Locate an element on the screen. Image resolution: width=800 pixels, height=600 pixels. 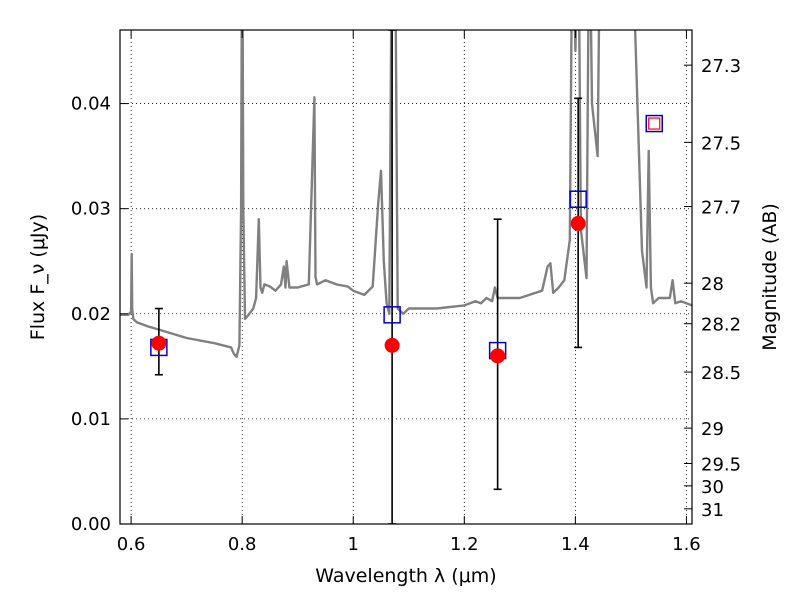
y2-tick-label: 28.2 is located at coordinates (721, 325).